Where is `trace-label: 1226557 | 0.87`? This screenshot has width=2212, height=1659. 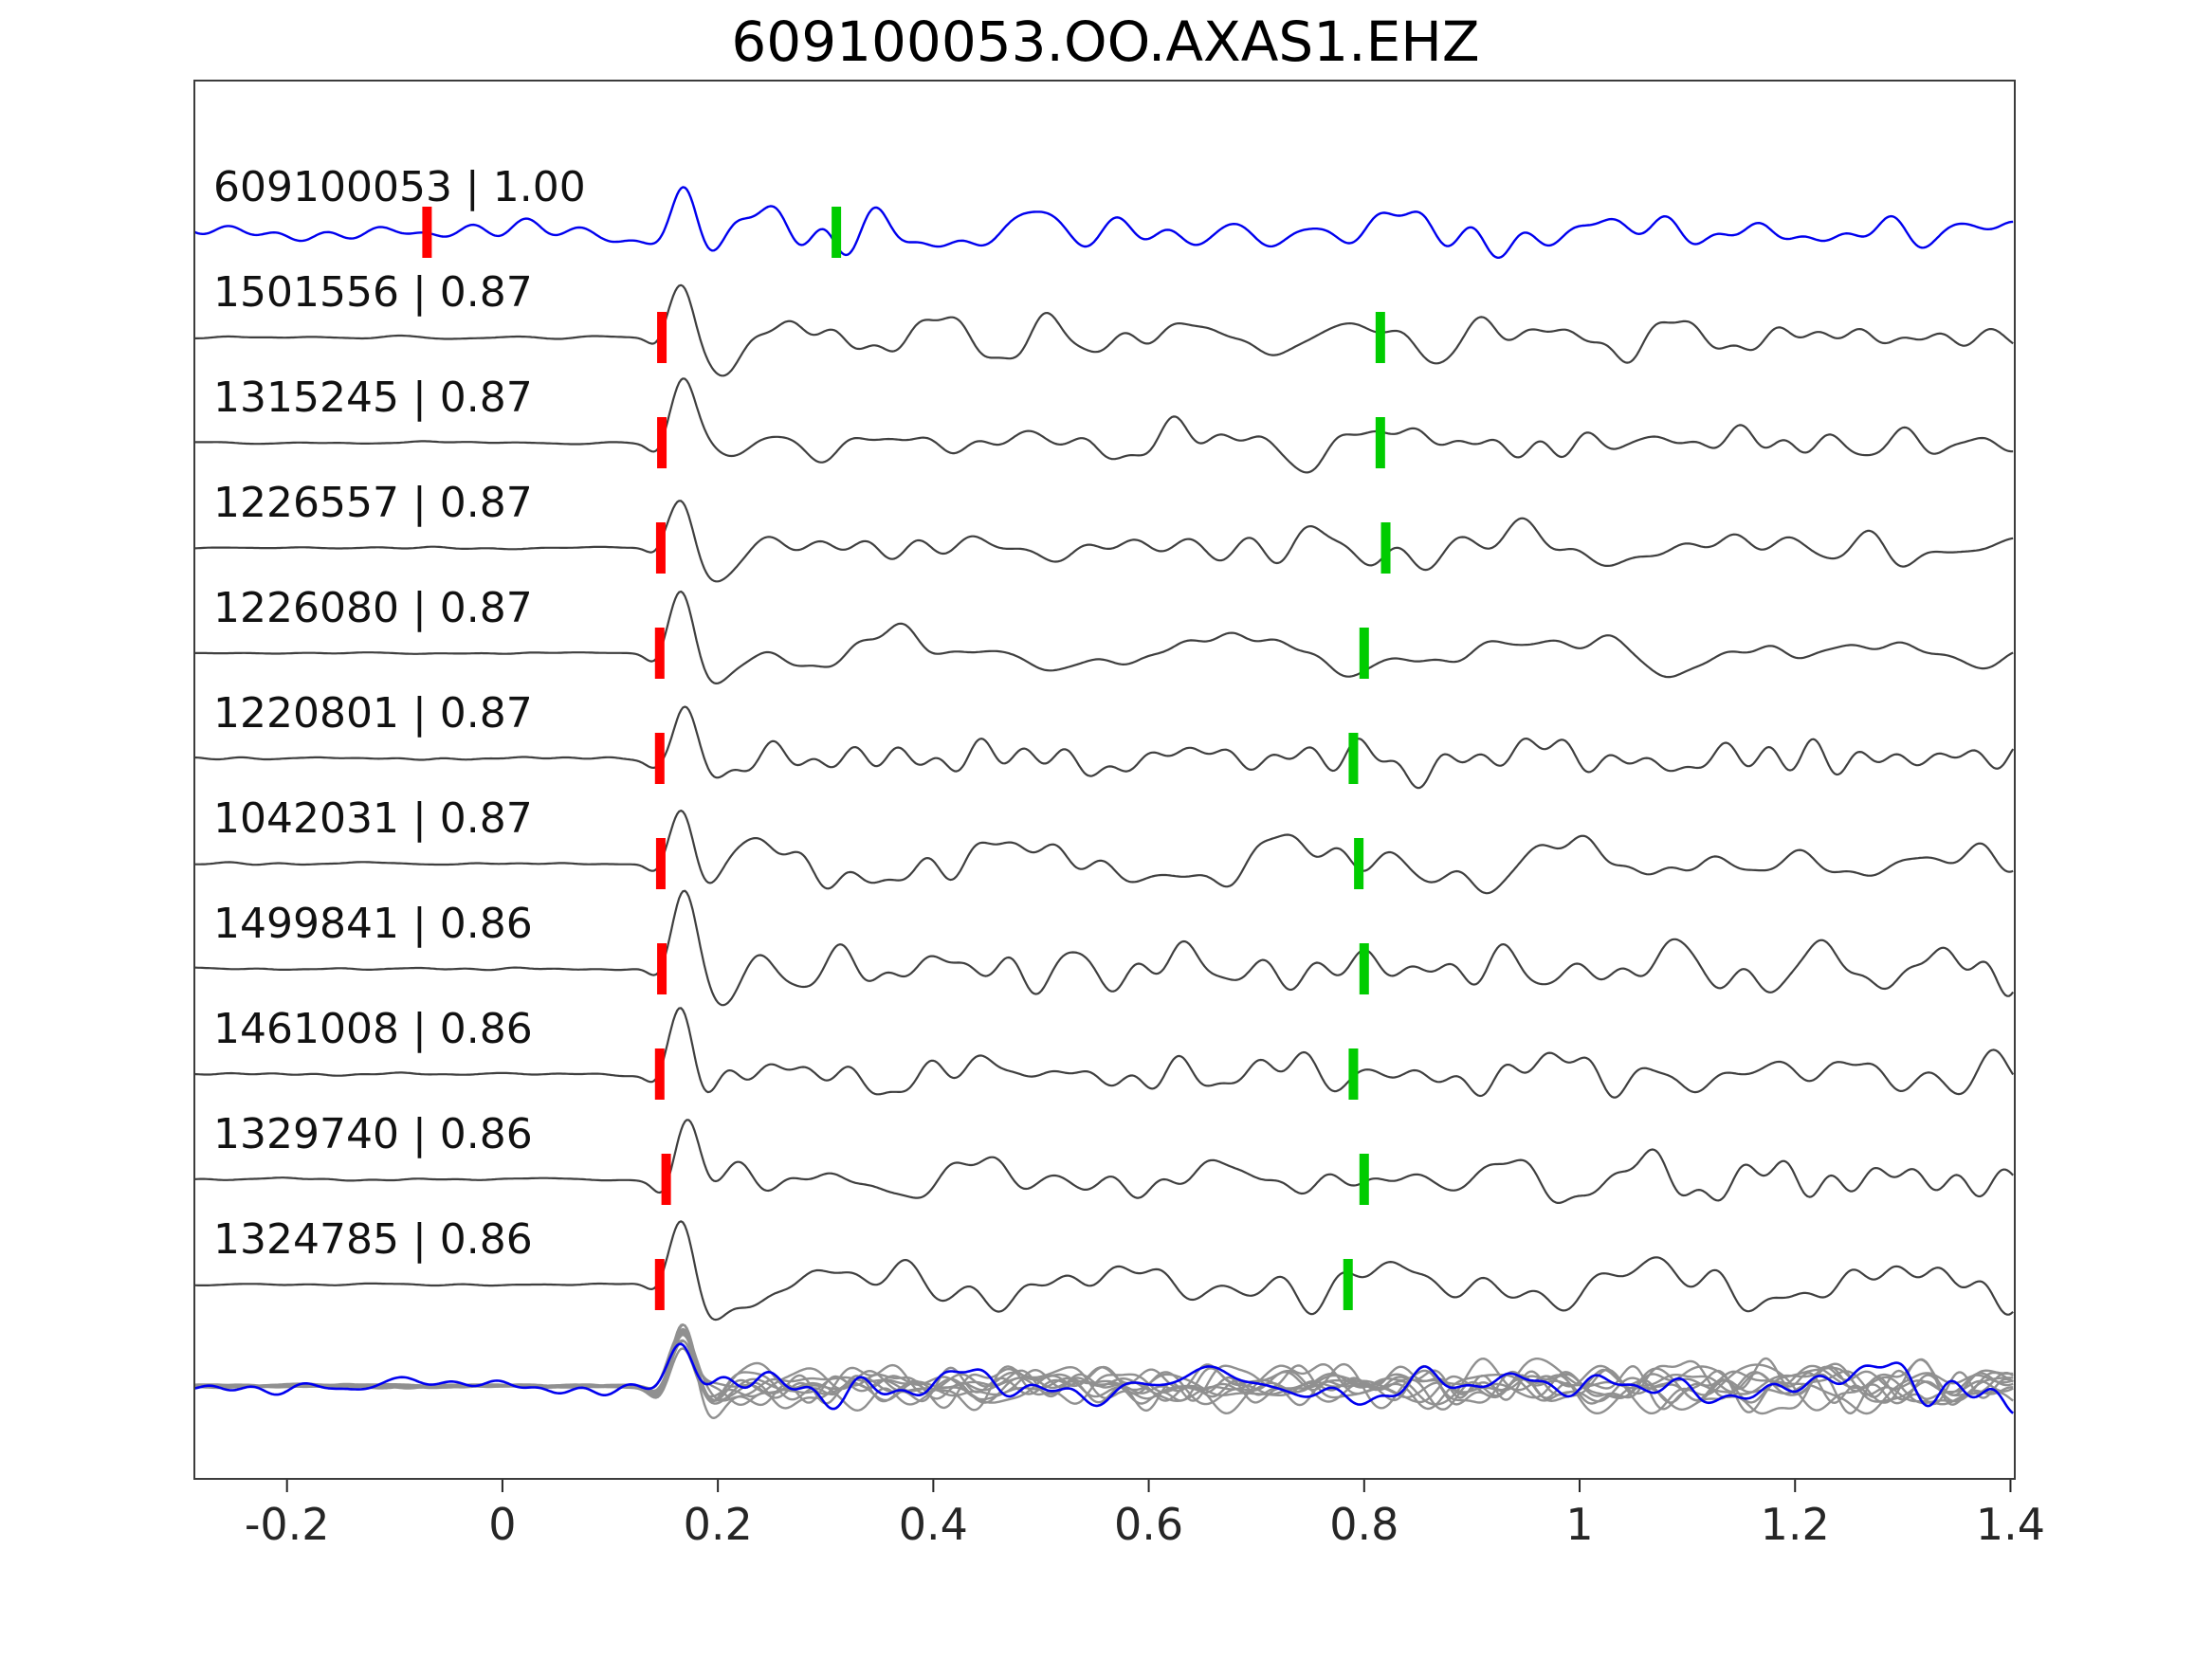 trace-label: 1226557 | 0.87 is located at coordinates (373, 503).